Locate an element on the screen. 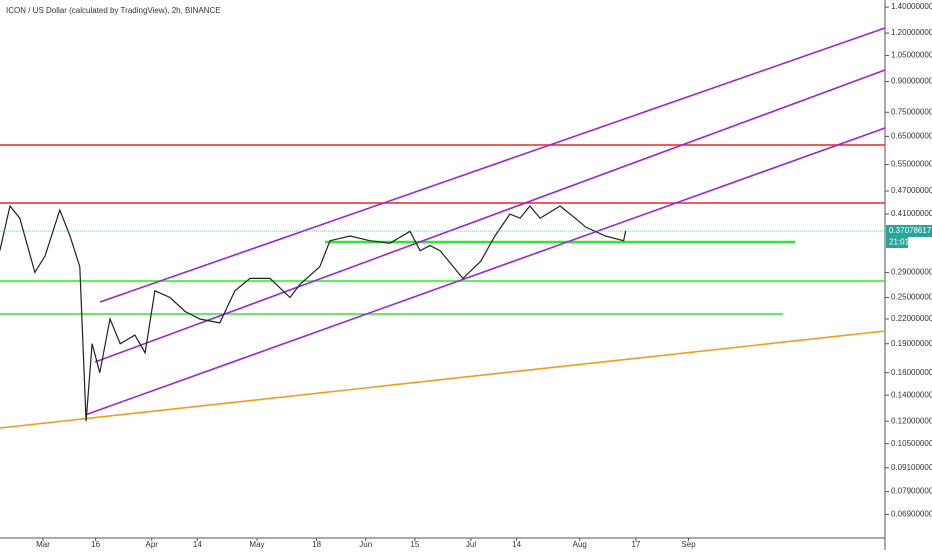 The height and width of the screenshot is (555, 932). y-tick-label: 0.47000000 is located at coordinates (911, 190).